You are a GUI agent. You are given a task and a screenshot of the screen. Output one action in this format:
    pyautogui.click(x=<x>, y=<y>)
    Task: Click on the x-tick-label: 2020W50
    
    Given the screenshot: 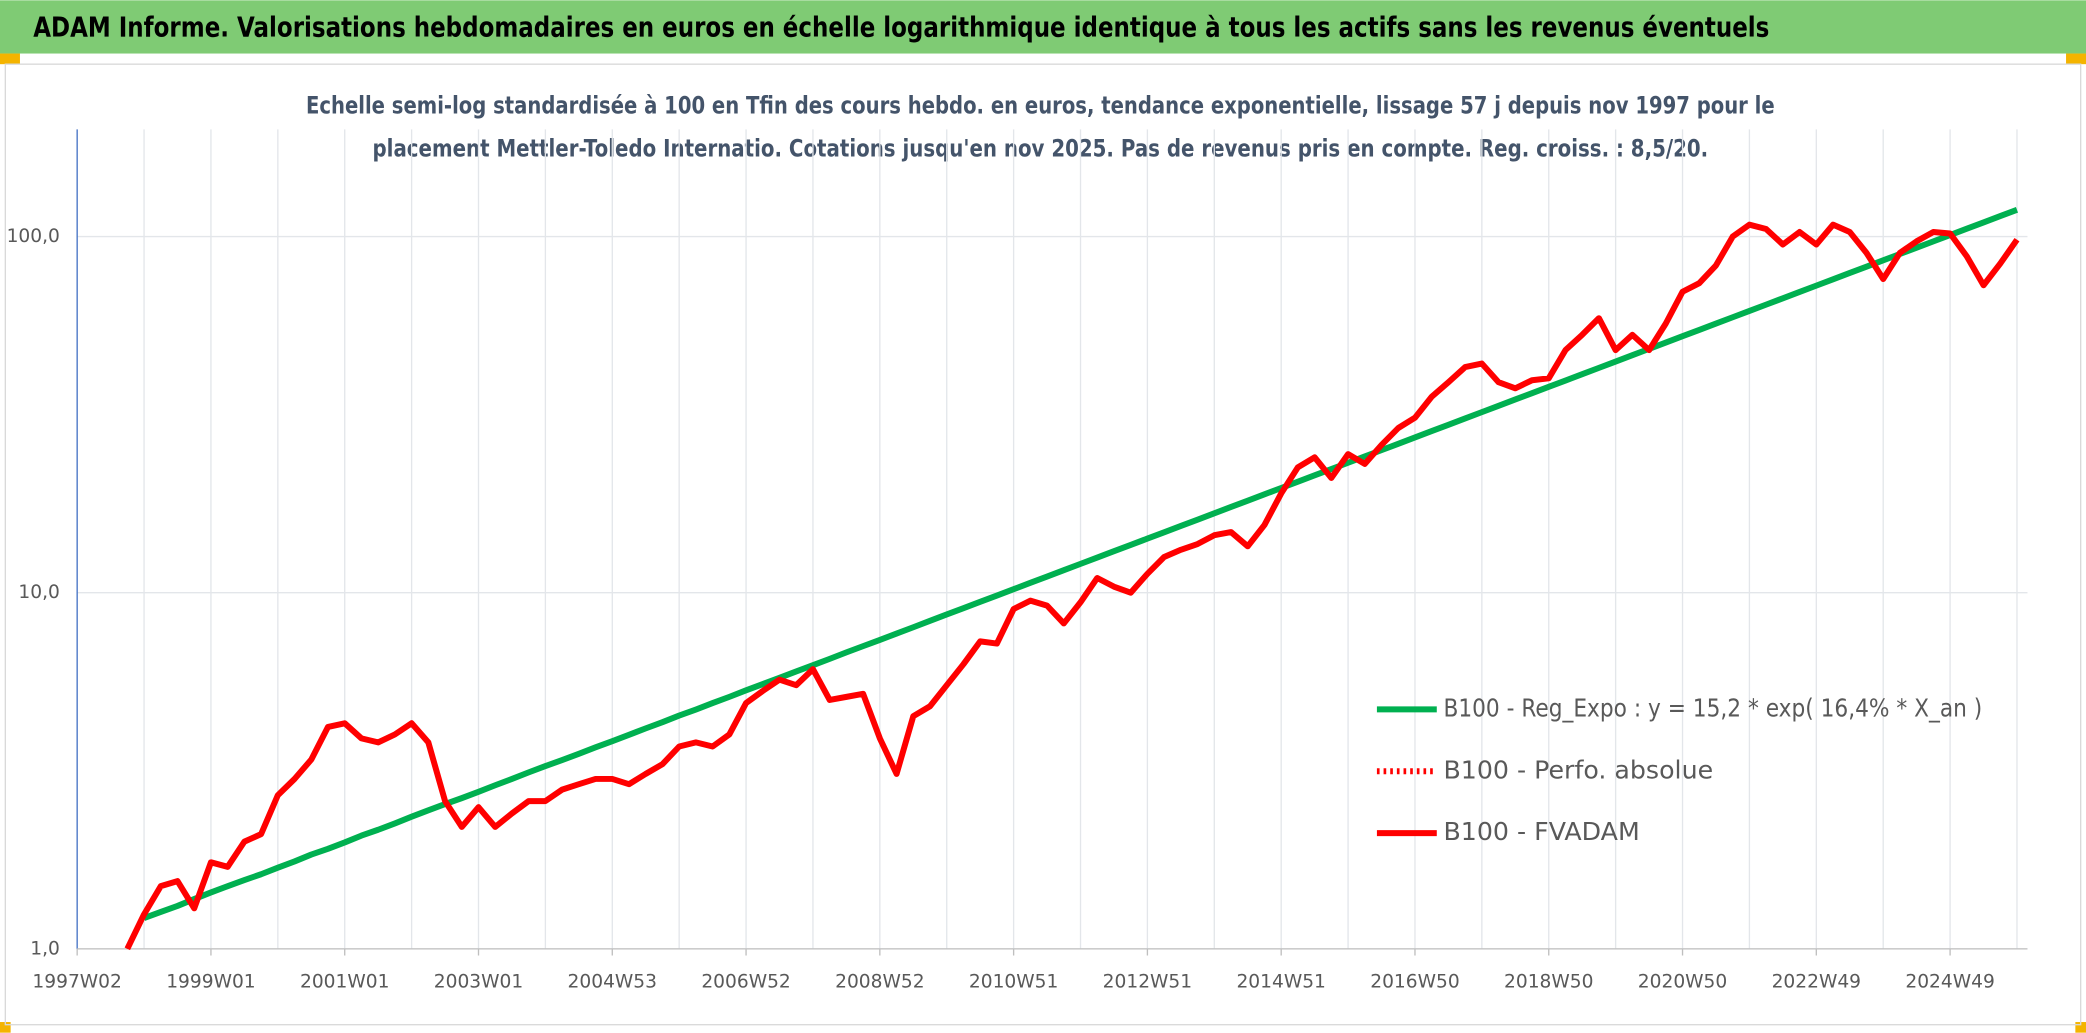 What is the action you would take?
    pyautogui.click(x=1682, y=982)
    